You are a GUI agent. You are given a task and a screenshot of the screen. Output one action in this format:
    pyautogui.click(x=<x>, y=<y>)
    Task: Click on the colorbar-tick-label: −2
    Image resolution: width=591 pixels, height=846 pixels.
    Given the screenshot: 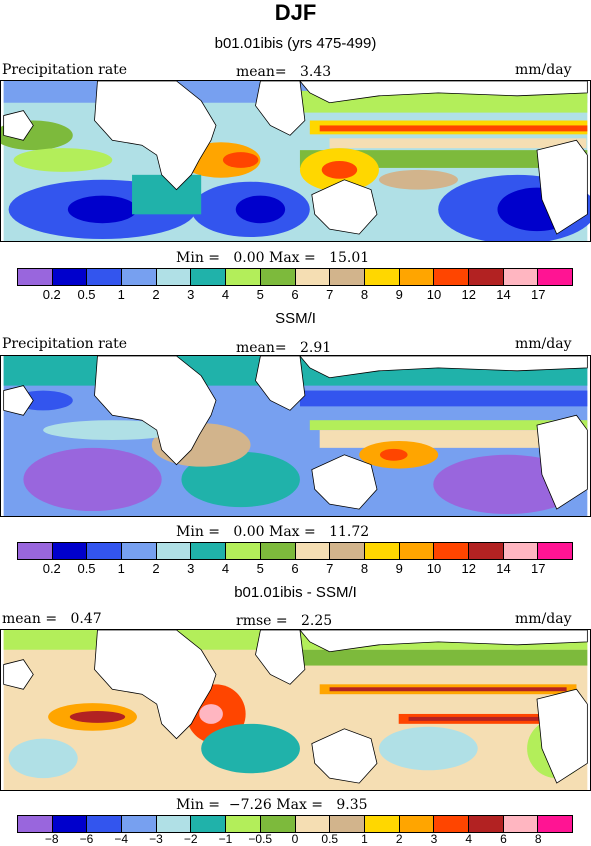 What is the action you would take?
    pyautogui.click(x=190, y=839)
    